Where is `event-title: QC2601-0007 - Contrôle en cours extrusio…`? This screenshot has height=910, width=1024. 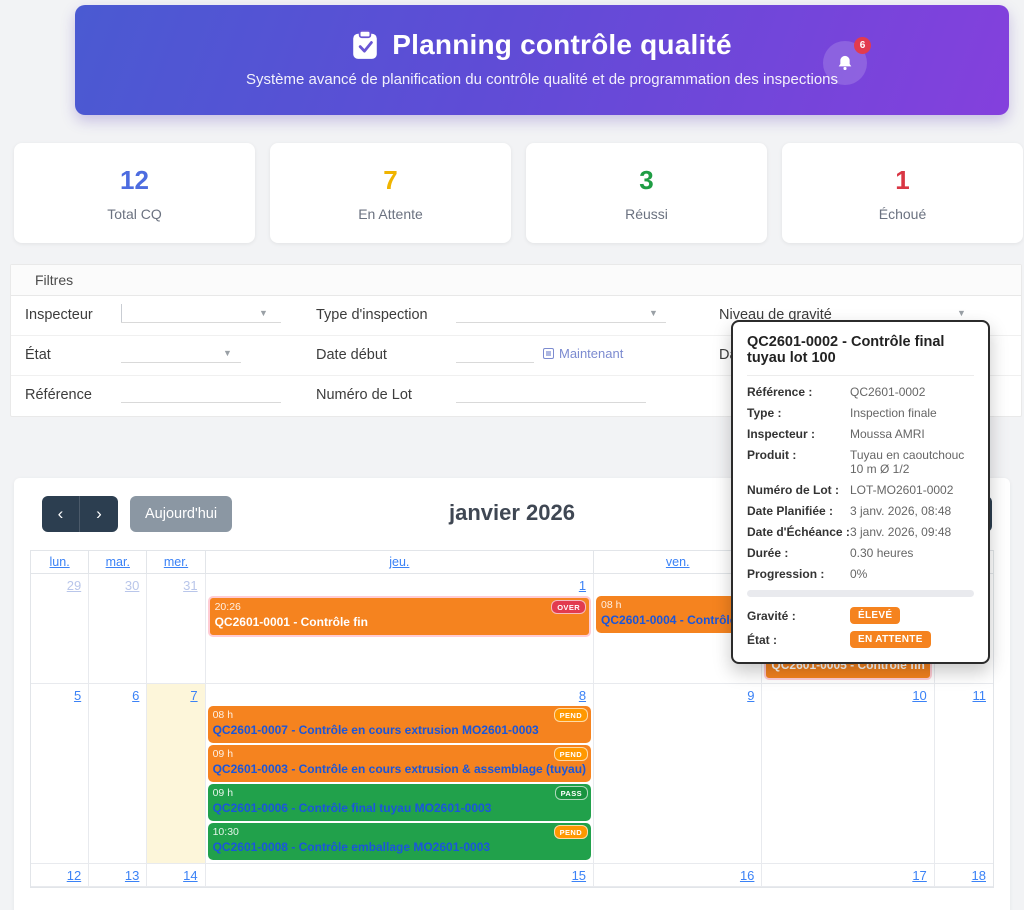
event-title: QC2601-0007 - Contrôle en cours extrusio… is located at coordinates (375, 730).